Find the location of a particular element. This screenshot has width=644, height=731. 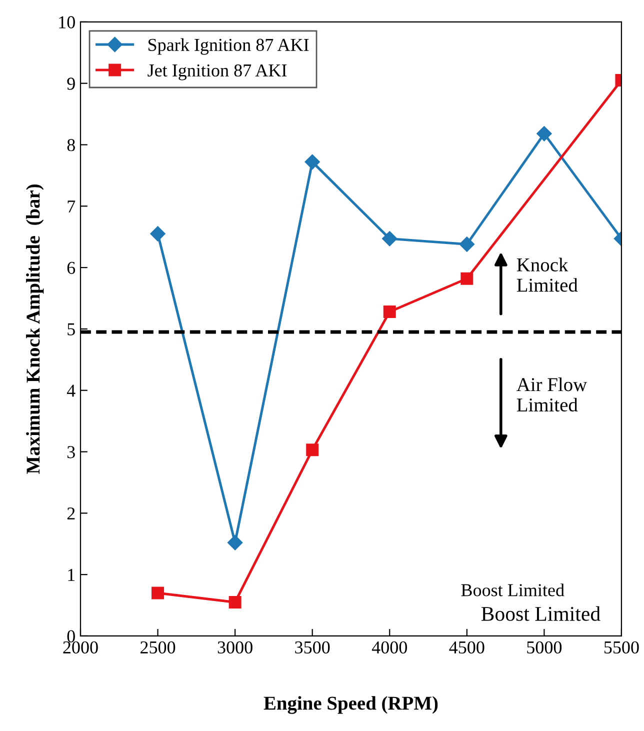

y-tick-label: 0 is located at coordinates (71, 636).